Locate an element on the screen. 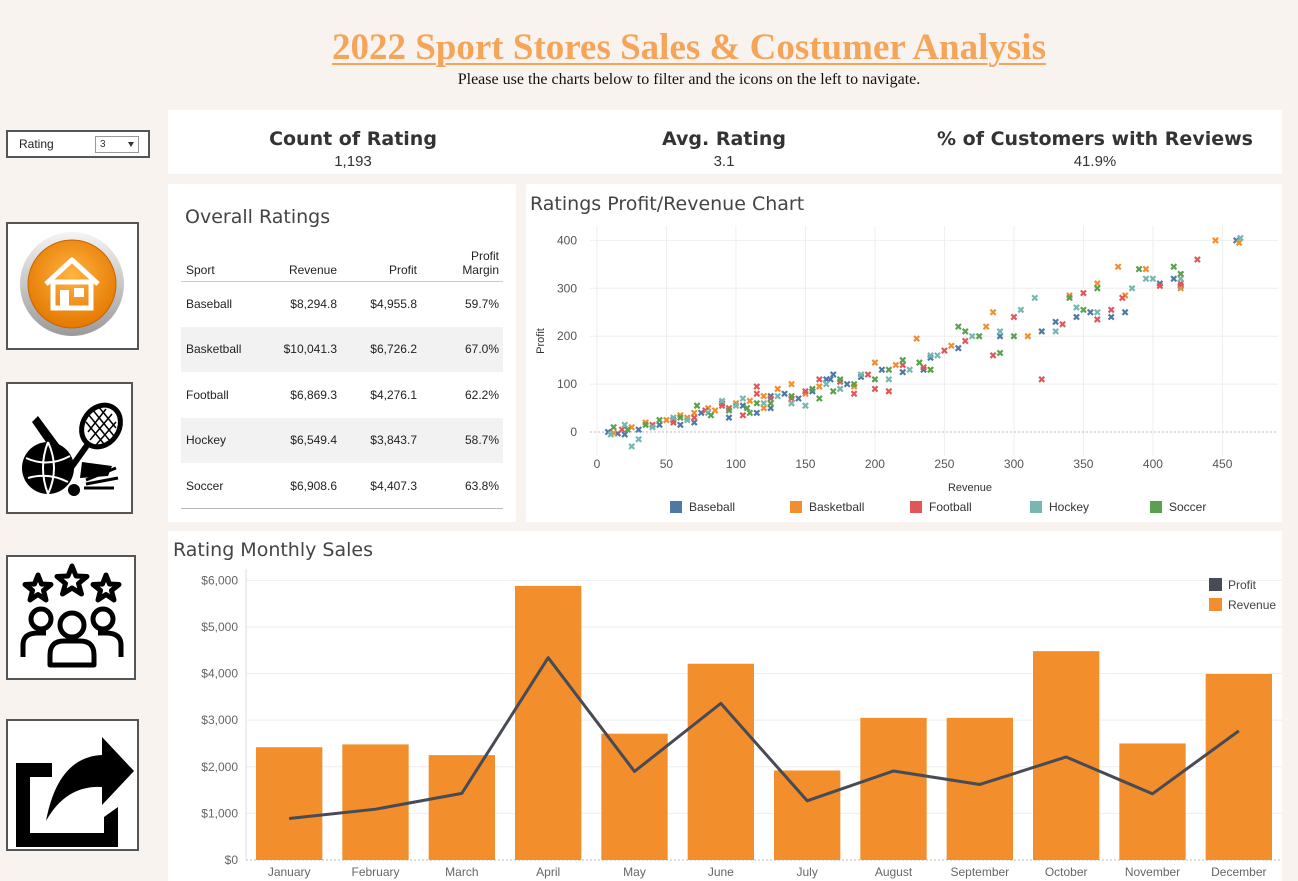  rating-filter: Rating 3 is located at coordinates (78, 144).